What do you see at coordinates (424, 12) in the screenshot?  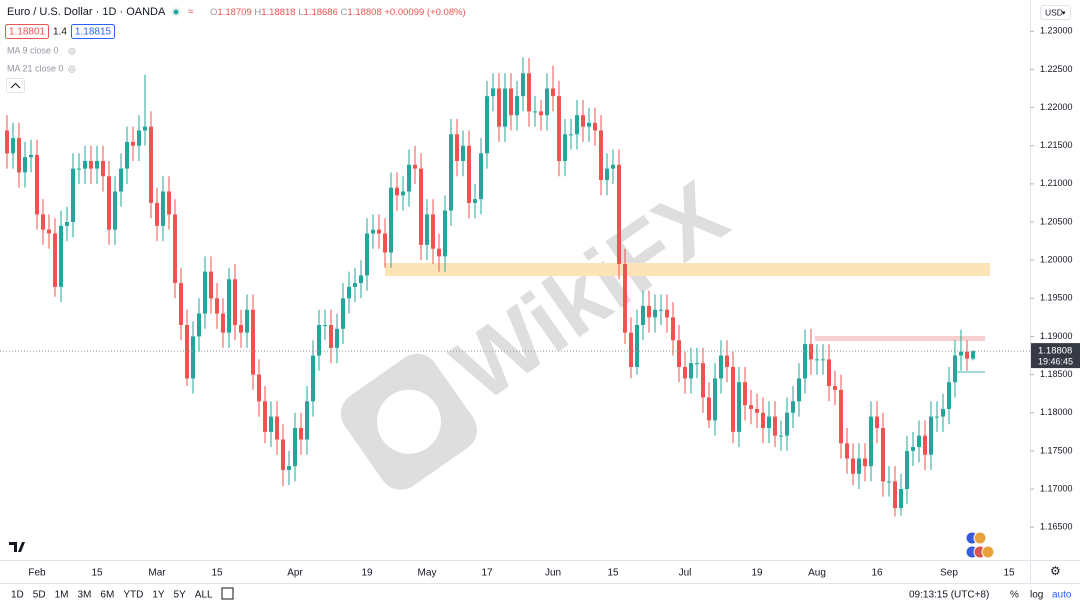 I see `change: +0.00099 (+0.08%)` at bounding box center [424, 12].